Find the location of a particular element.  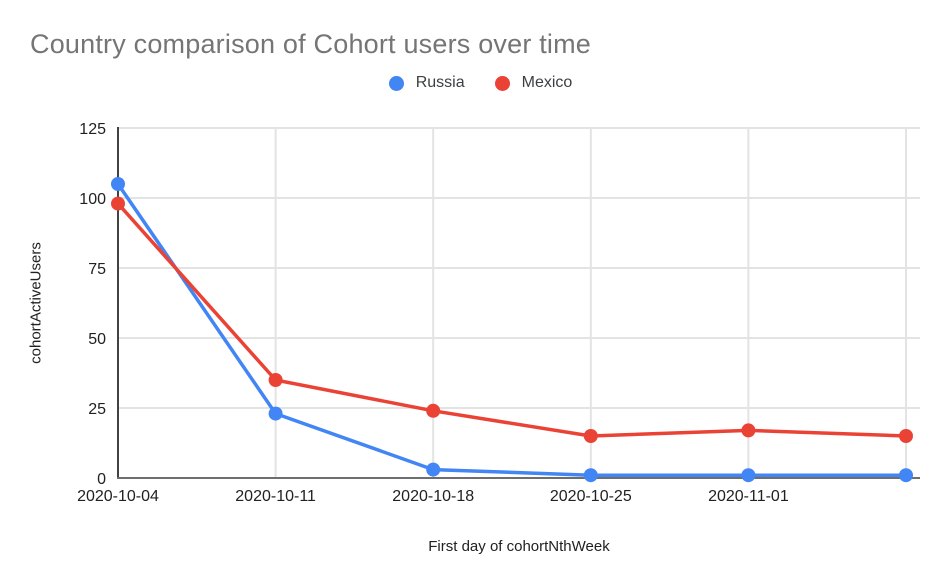

y-tick-label: 75 is located at coordinates (97, 269).